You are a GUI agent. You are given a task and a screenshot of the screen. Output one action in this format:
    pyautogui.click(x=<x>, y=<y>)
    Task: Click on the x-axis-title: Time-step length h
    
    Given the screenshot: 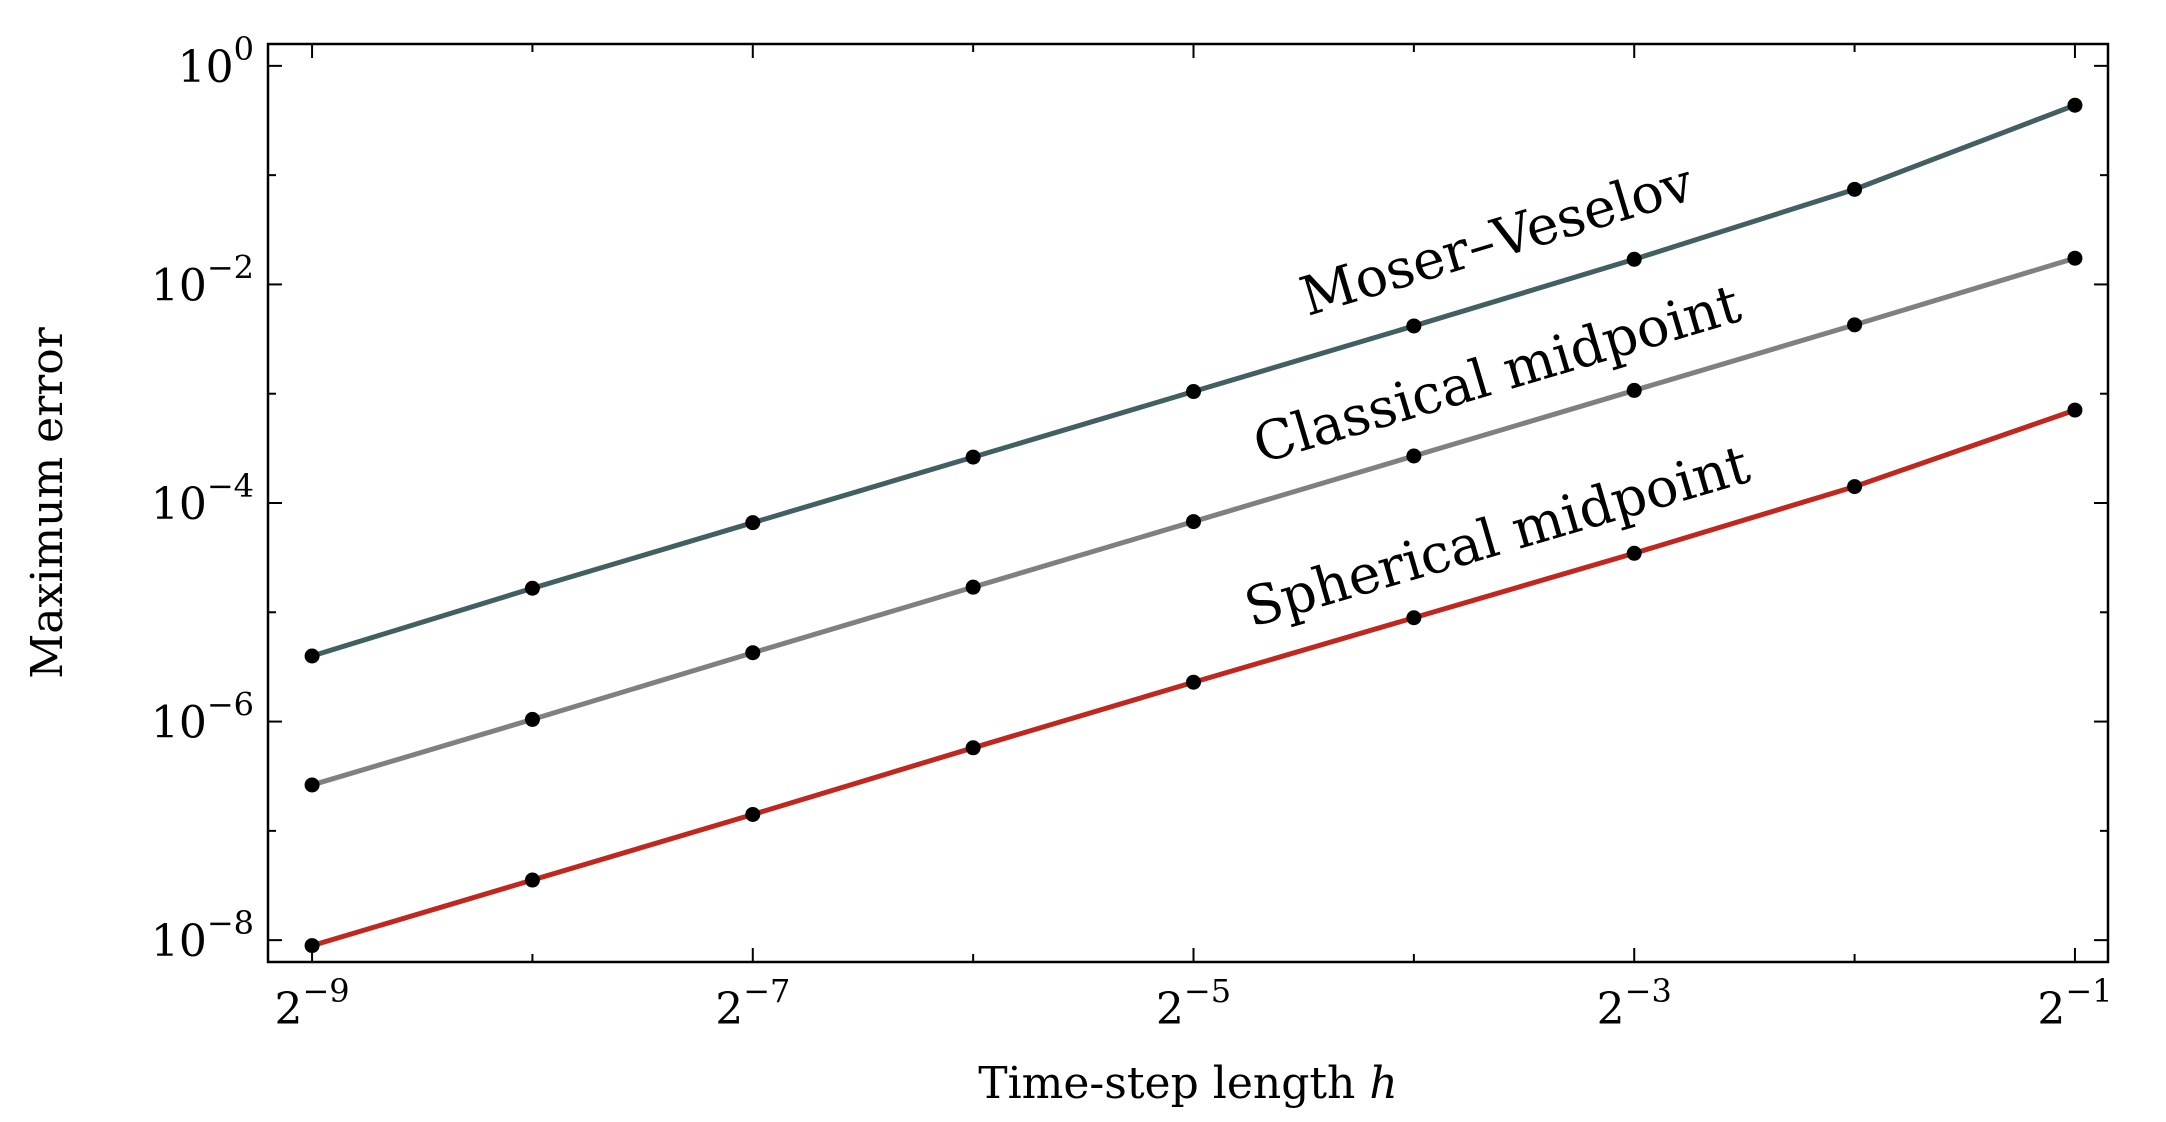 What is the action you would take?
    pyautogui.click(x=1187, y=1083)
    